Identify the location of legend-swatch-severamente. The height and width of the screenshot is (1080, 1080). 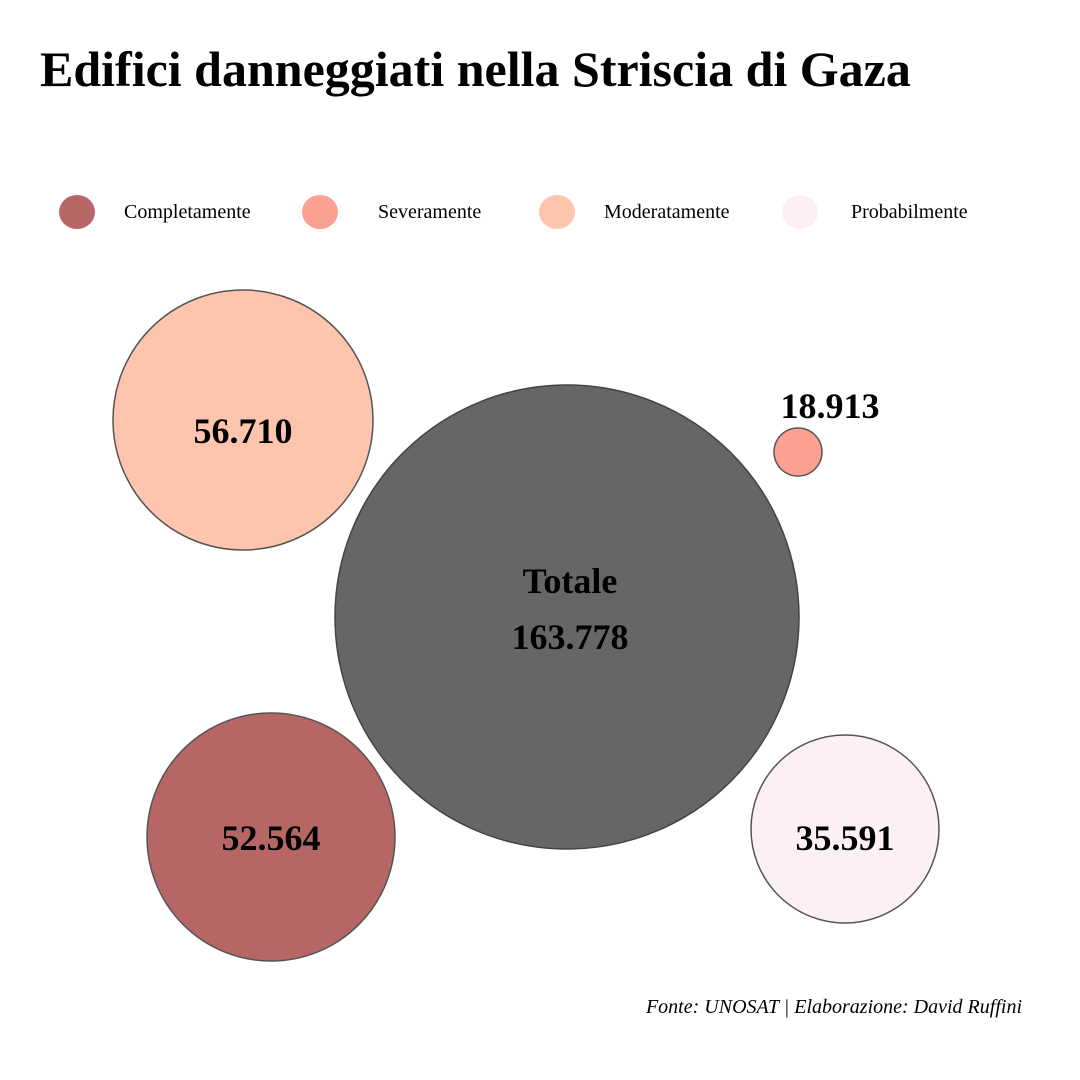
(320, 212).